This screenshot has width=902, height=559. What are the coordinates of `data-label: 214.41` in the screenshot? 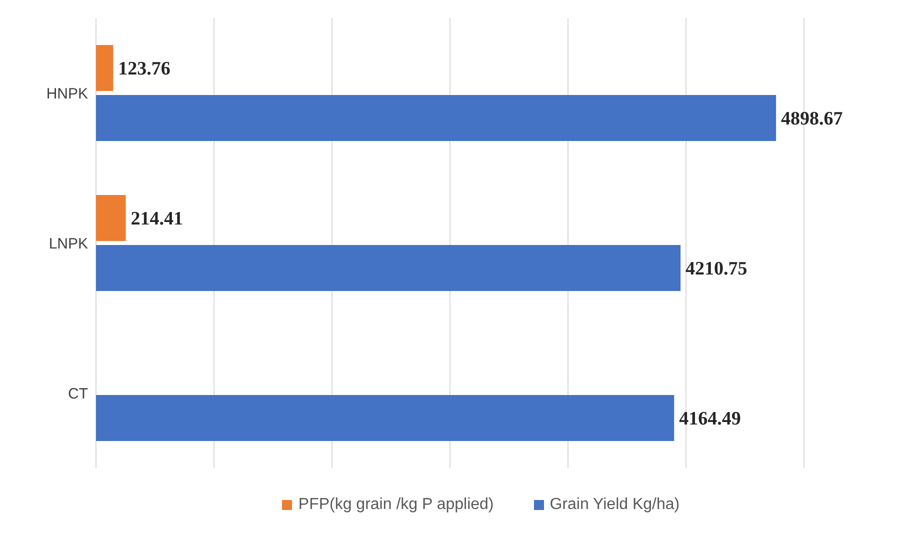 It's located at (157, 219).